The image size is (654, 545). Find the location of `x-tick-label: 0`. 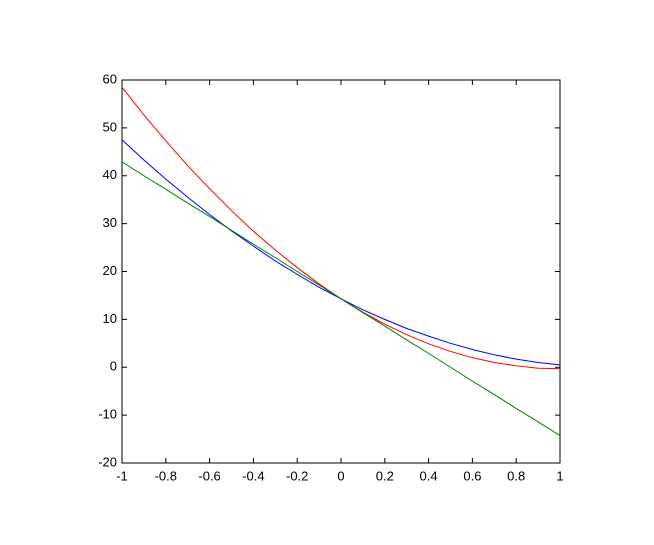

x-tick-label: 0 is located at coordinates (340, 475).